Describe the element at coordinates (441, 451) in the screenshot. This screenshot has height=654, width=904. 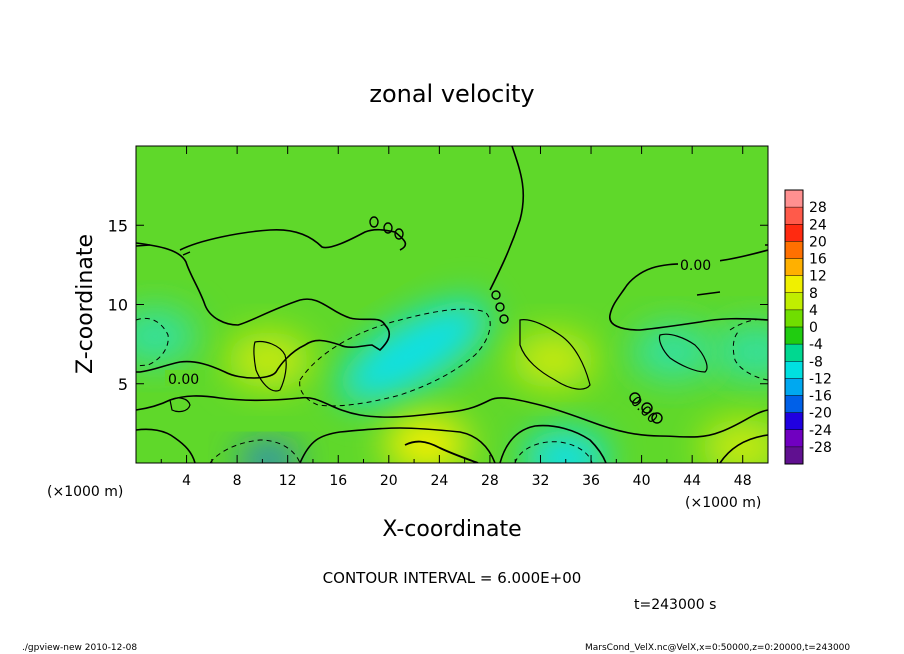
I see `positive-contour-core` at that location.